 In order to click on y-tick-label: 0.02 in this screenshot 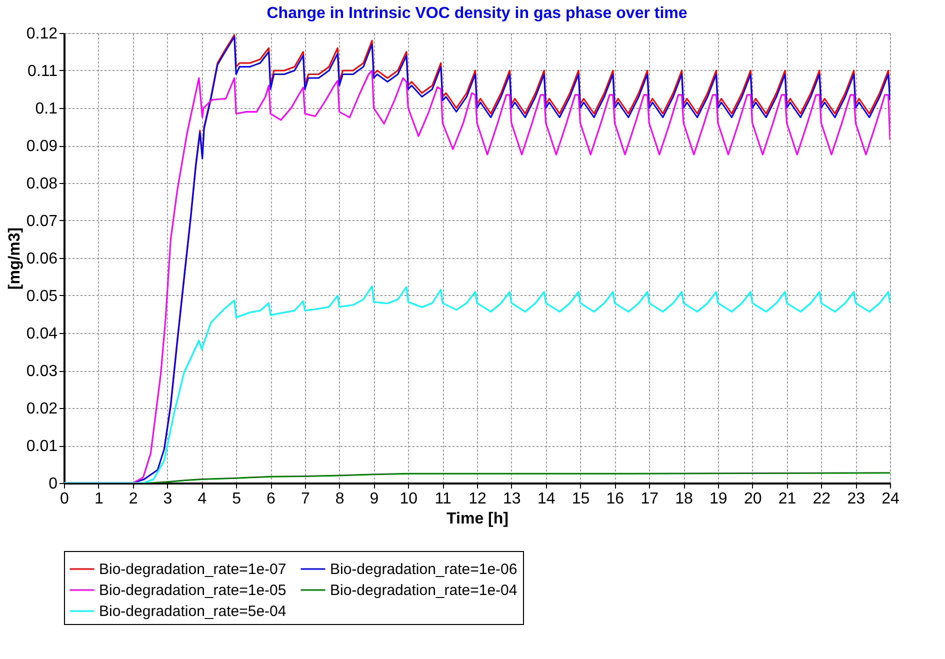, I will do `click(42, 409)`.